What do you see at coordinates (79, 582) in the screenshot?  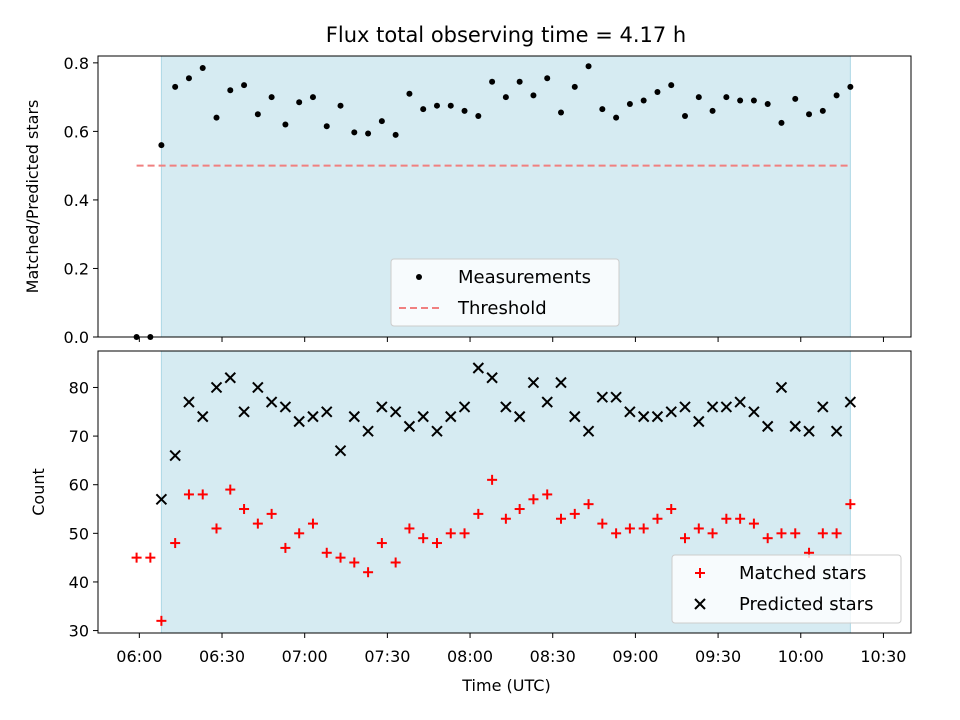 I see `y-tick-label: 40` at bounding box center [79, 582].